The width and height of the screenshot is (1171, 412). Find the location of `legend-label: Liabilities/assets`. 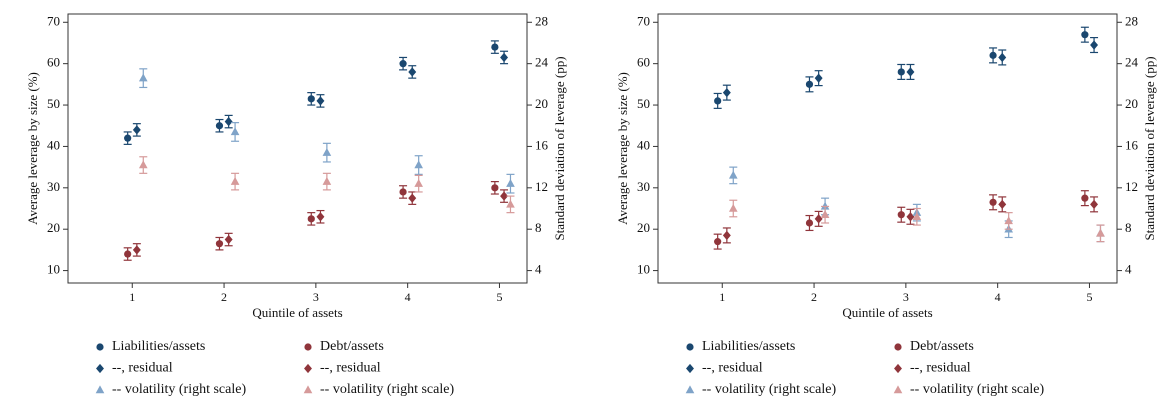

legend-label: Liabilities/assets is located at coordinates (158, 346).